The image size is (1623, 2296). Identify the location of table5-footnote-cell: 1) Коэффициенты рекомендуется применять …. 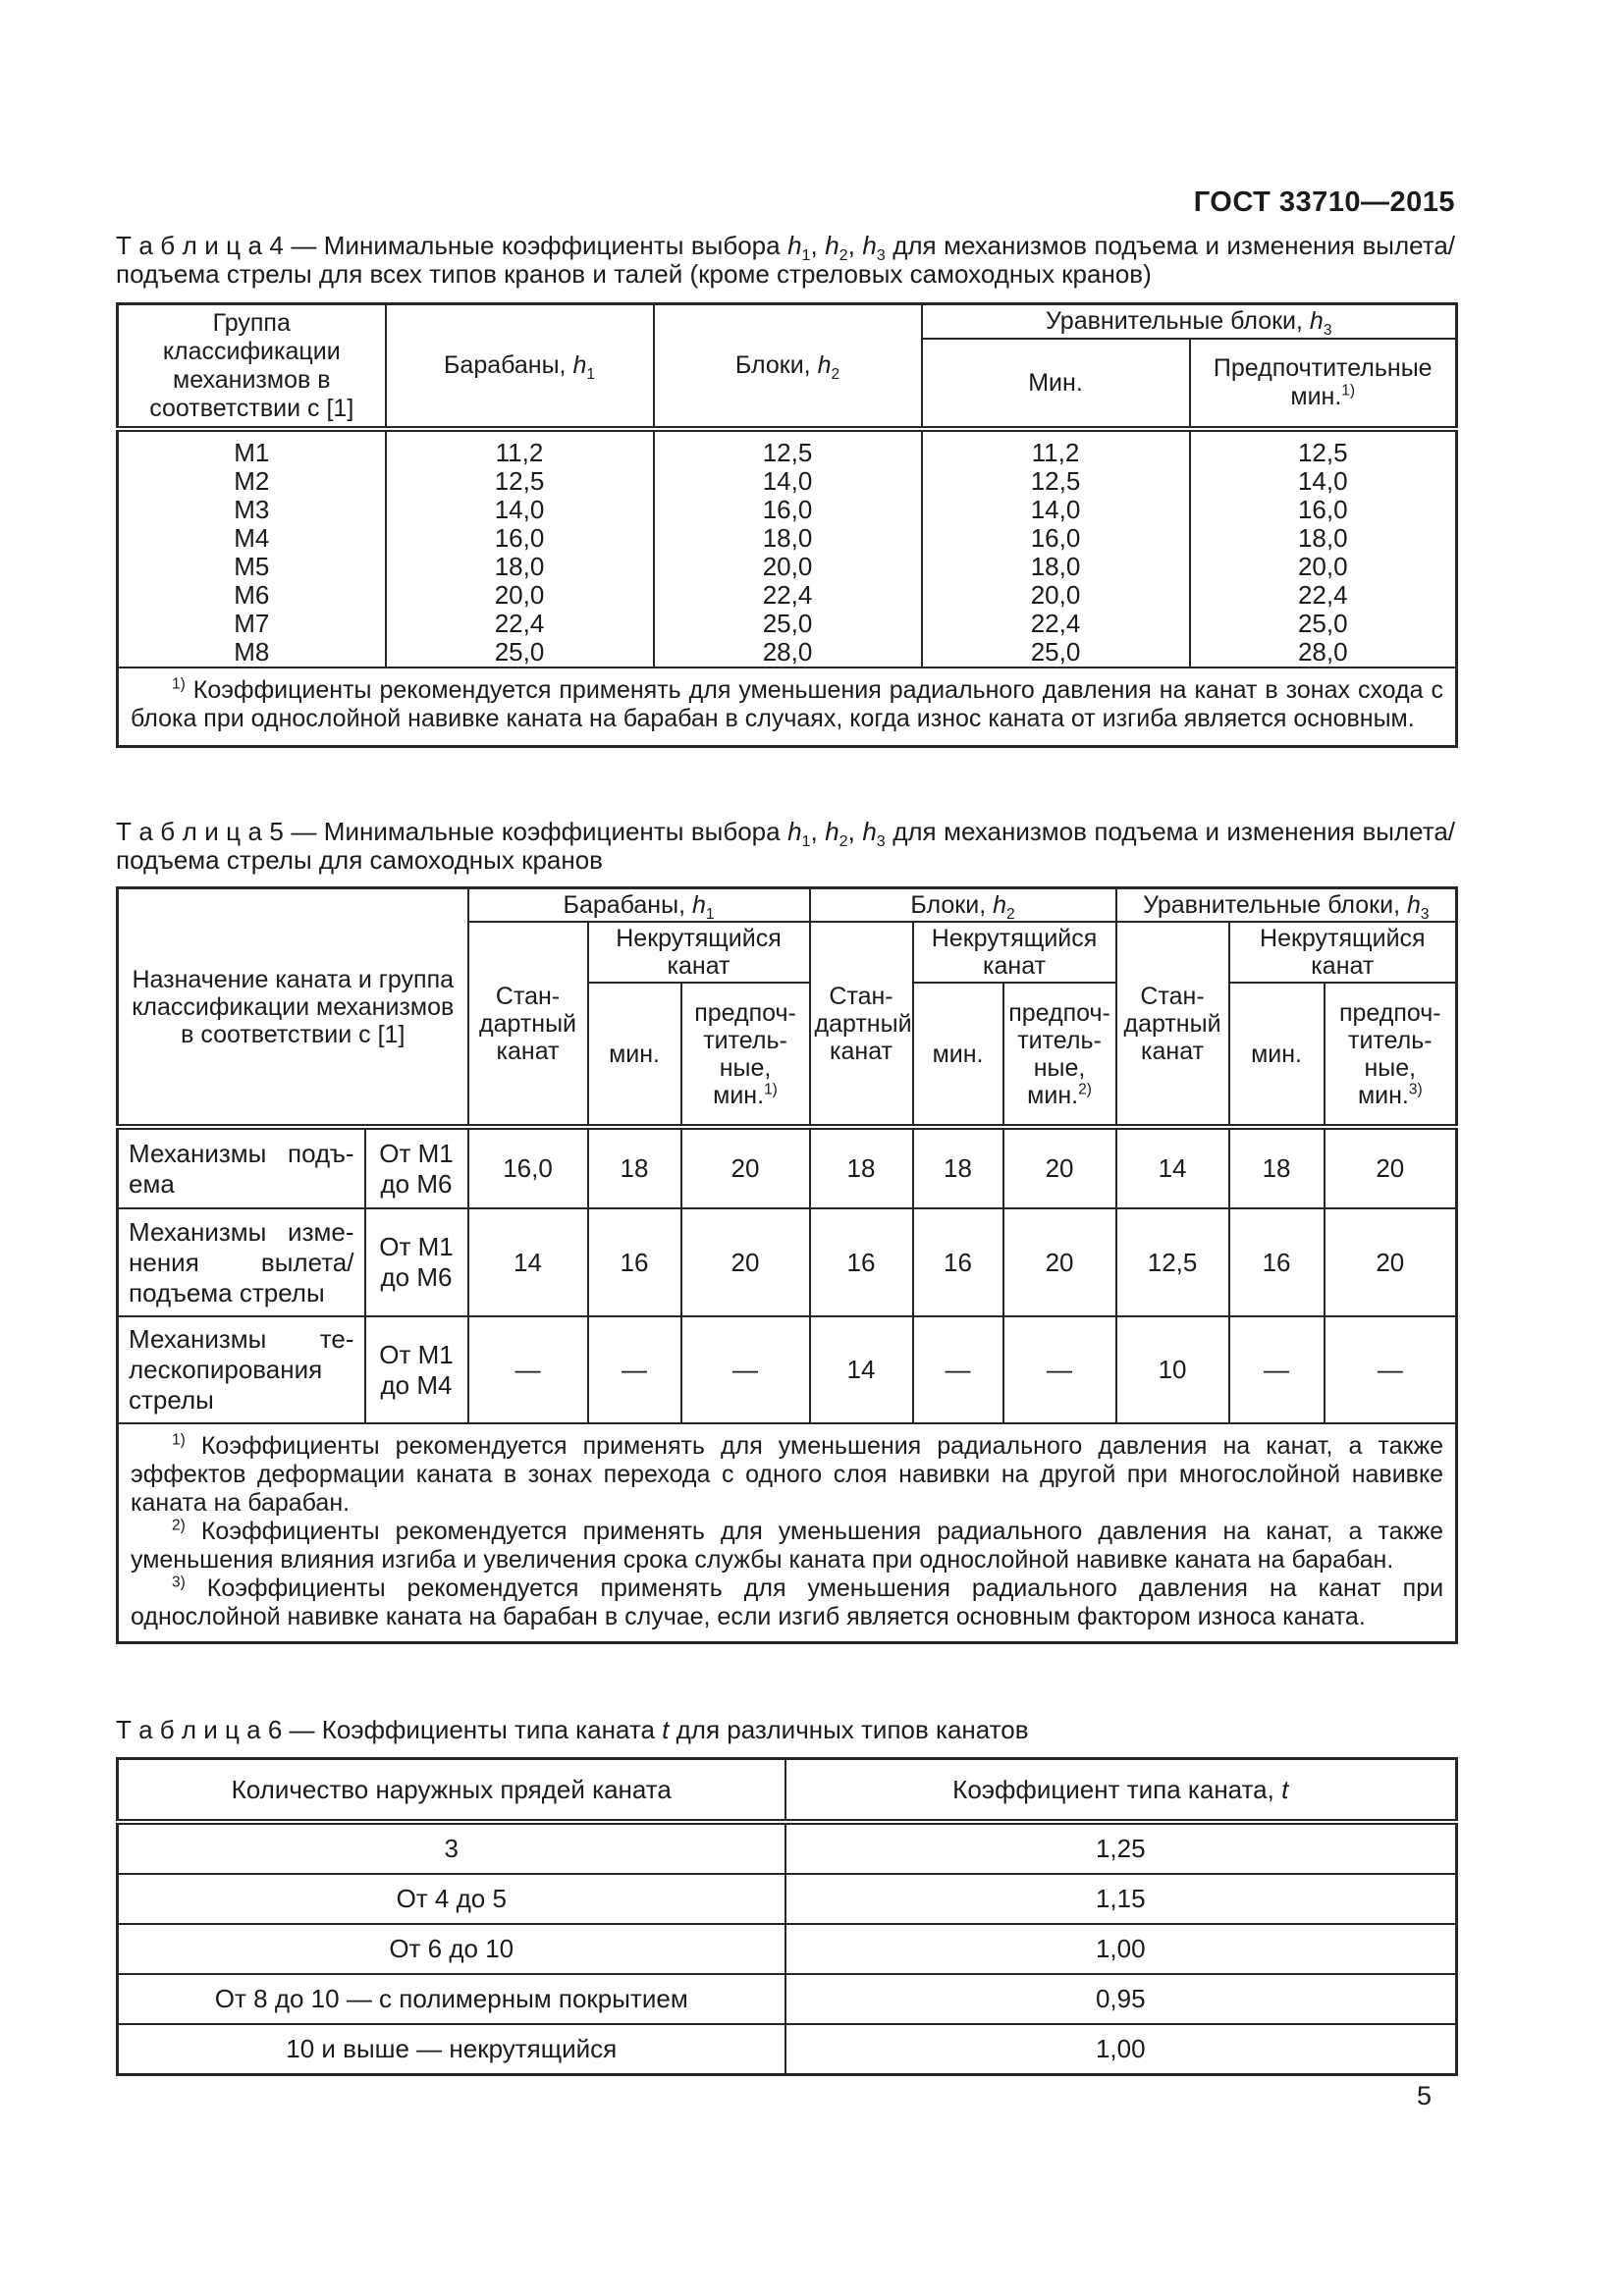
(787, 1532).